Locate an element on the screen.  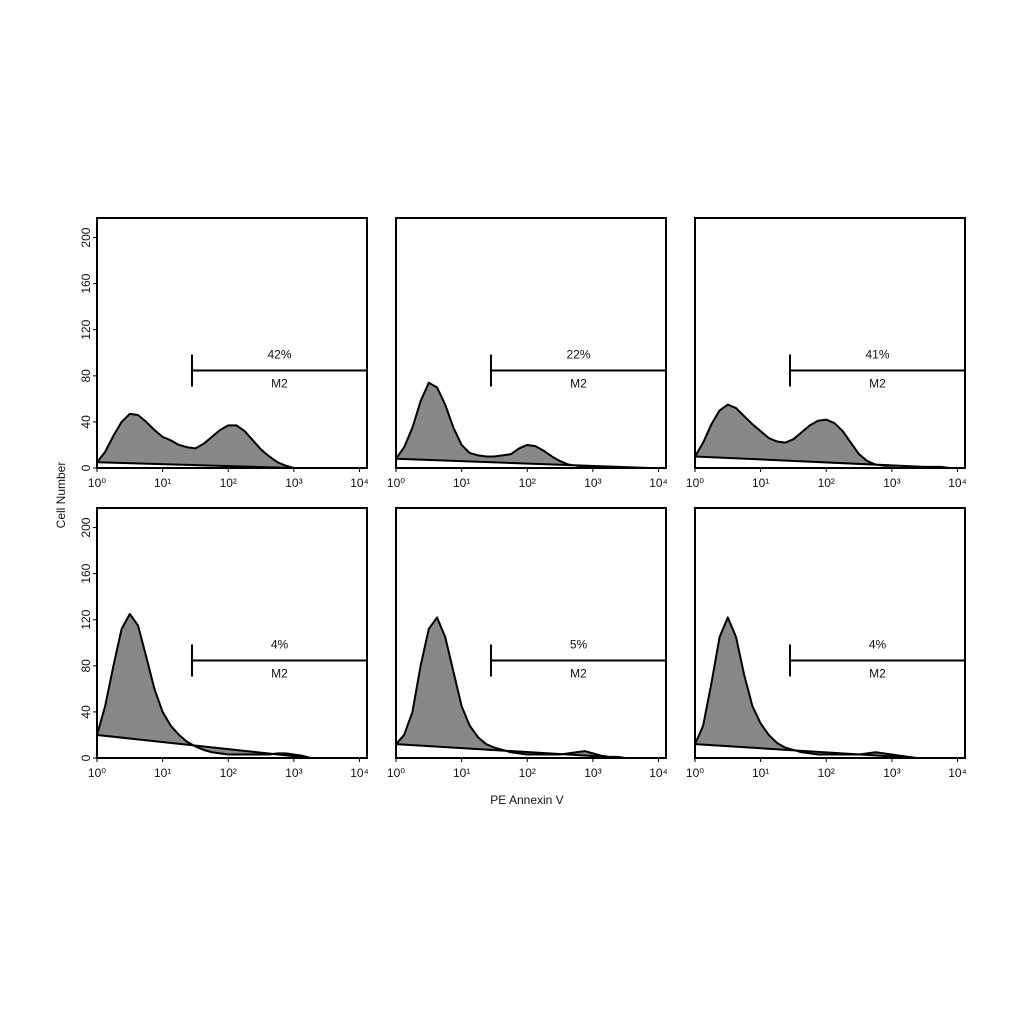
gate-percent: 22% is located at coordinates (578, 355).